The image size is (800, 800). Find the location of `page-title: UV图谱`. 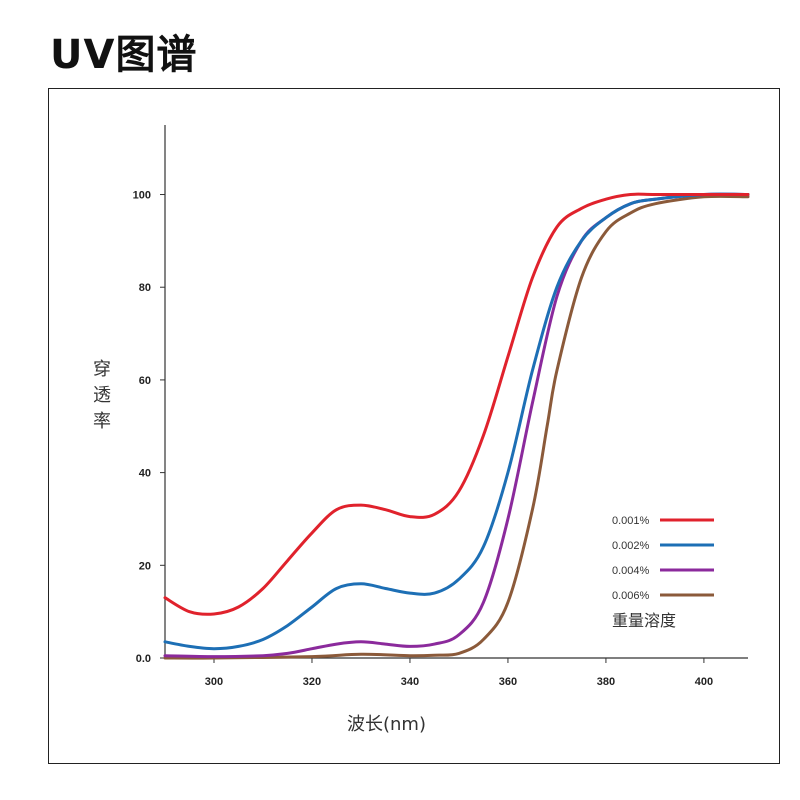

page-title: UV图谱 is located at coordinates (124, 55).